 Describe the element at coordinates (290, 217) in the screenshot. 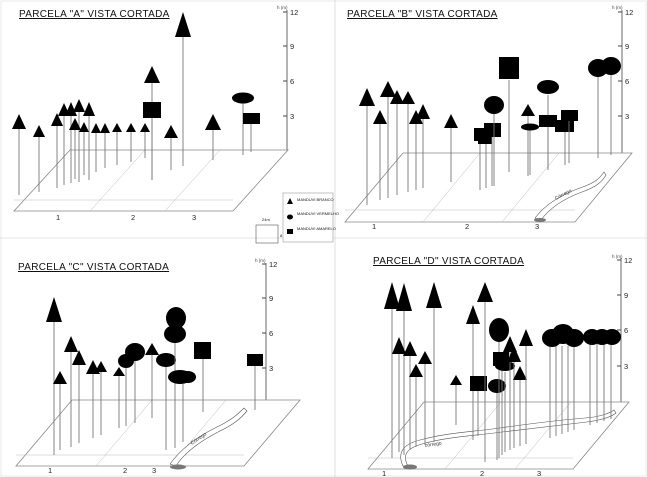

I see `legend-ellipse-icon` at that location.